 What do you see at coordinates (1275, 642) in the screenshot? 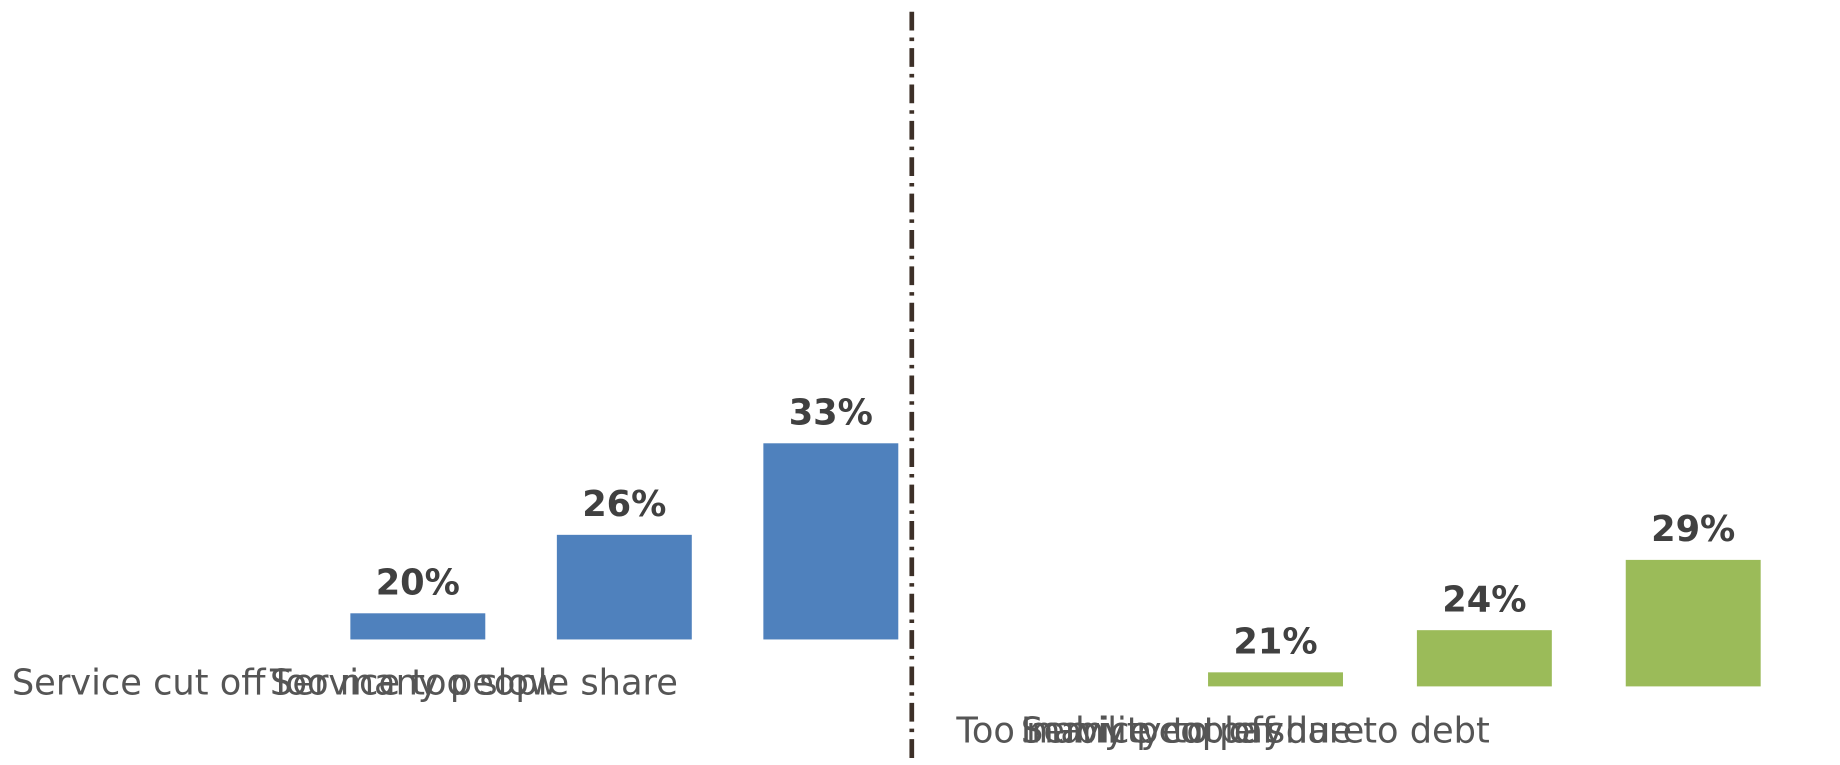
I see `value-label: 21%` at bounding box center [1275, 642].